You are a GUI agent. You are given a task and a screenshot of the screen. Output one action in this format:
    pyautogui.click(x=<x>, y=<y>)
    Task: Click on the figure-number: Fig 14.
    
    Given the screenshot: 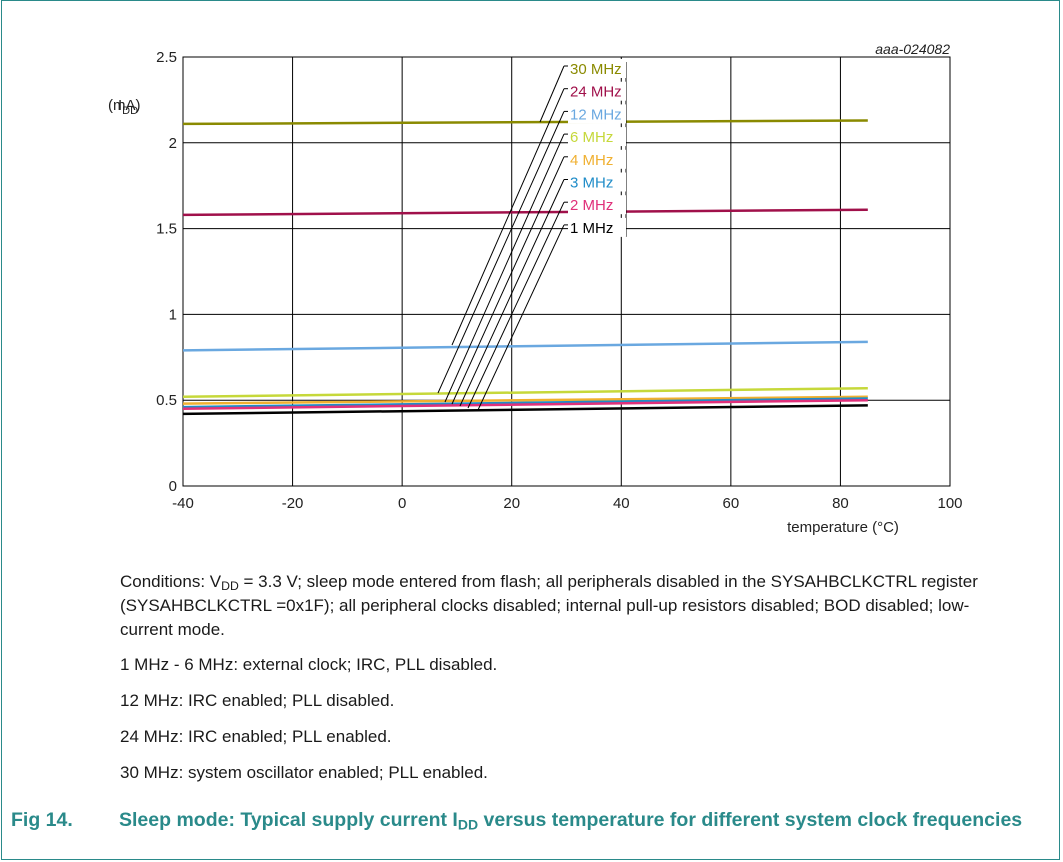 What is the action you would take?
    pyautogui.click(x=66, y=820)
    